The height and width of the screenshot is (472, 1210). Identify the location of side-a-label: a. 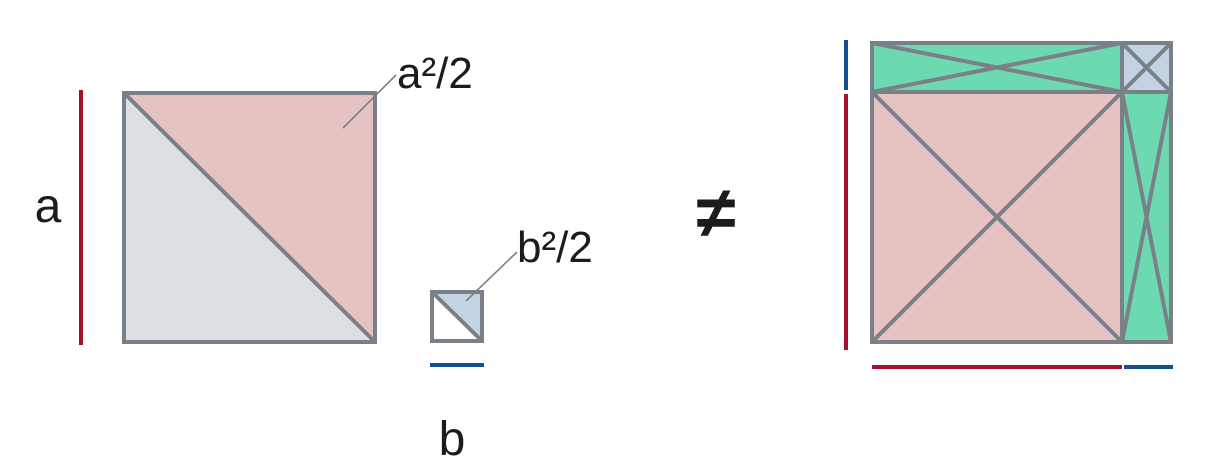
(48, 206).